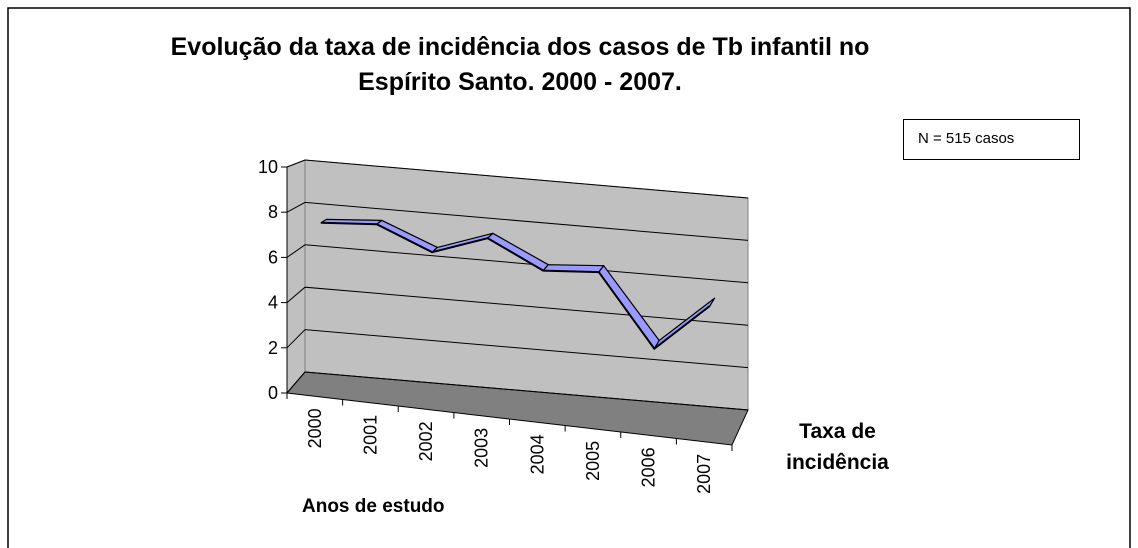 The height and width of the screenshot is (548, 1138). I want to click on annotation: N = 515 casos, so click(991, 139).